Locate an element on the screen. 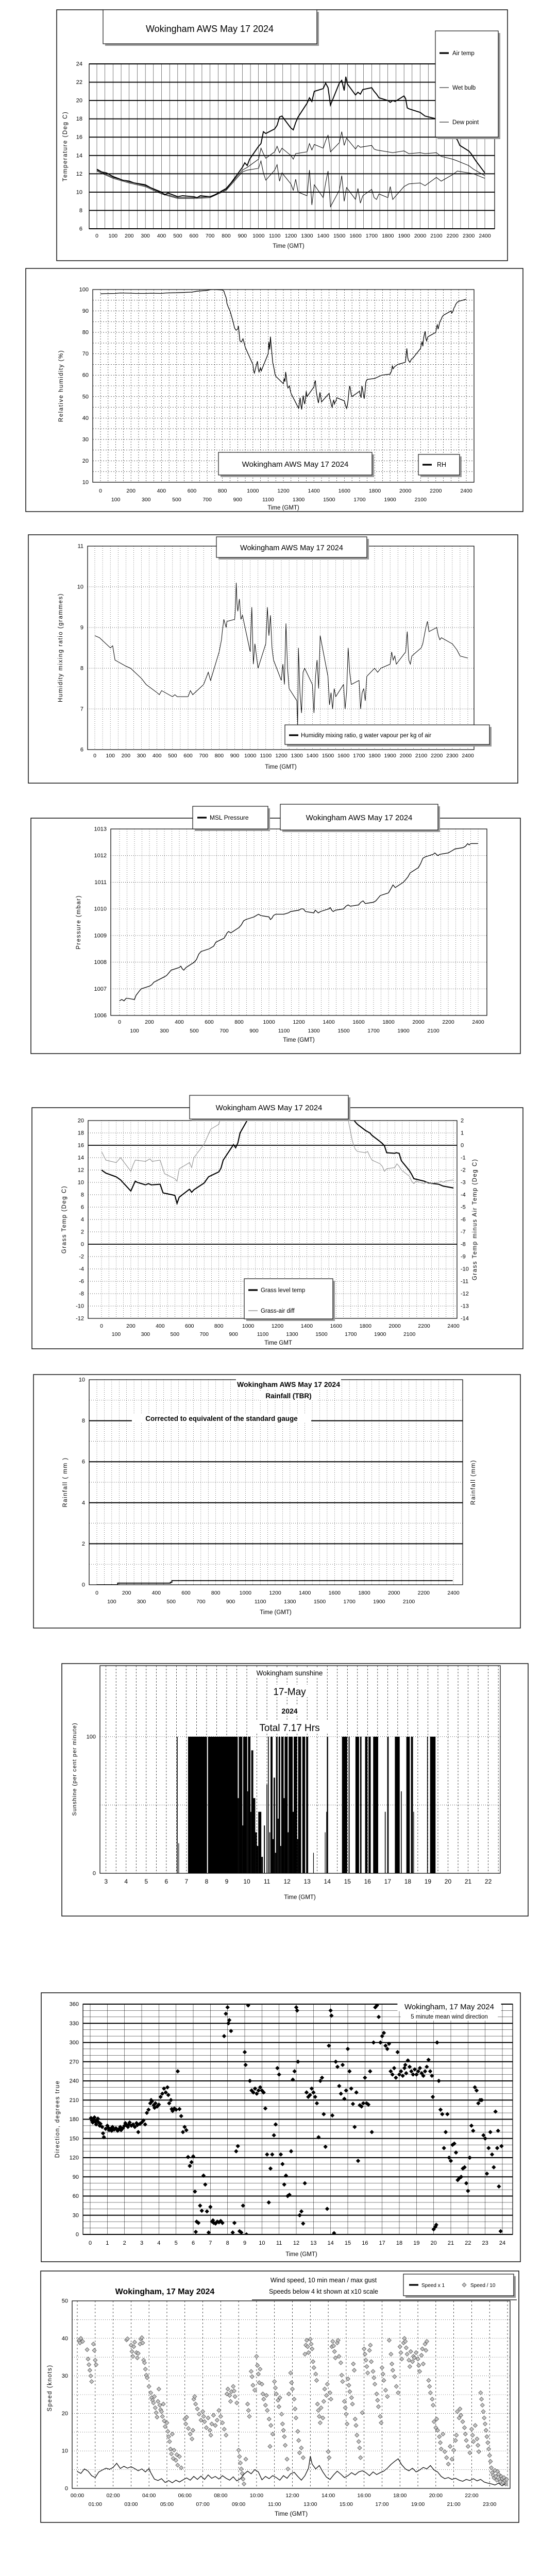 The height and width of the screenshot is (2576, 541). legend-box is located at coordinates (458, 2285).